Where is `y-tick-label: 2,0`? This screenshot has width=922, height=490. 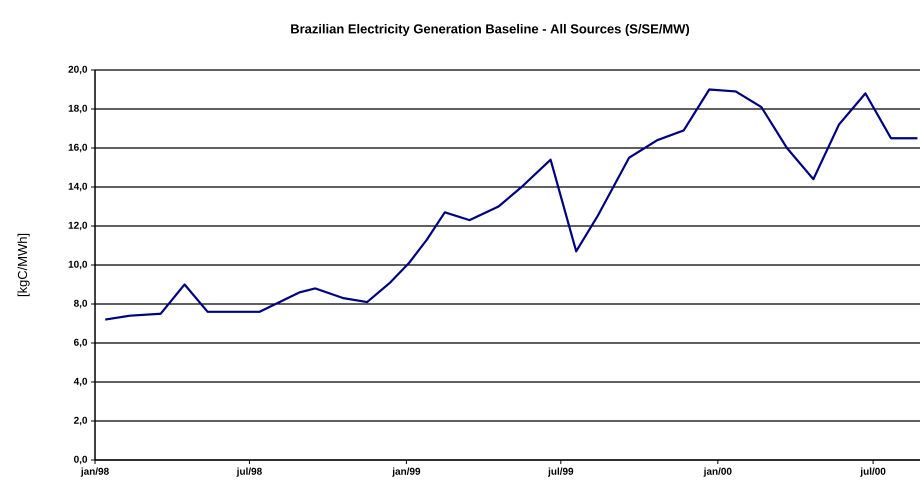 y-tick-label: 2,0 is located at coordinates (81, 421).